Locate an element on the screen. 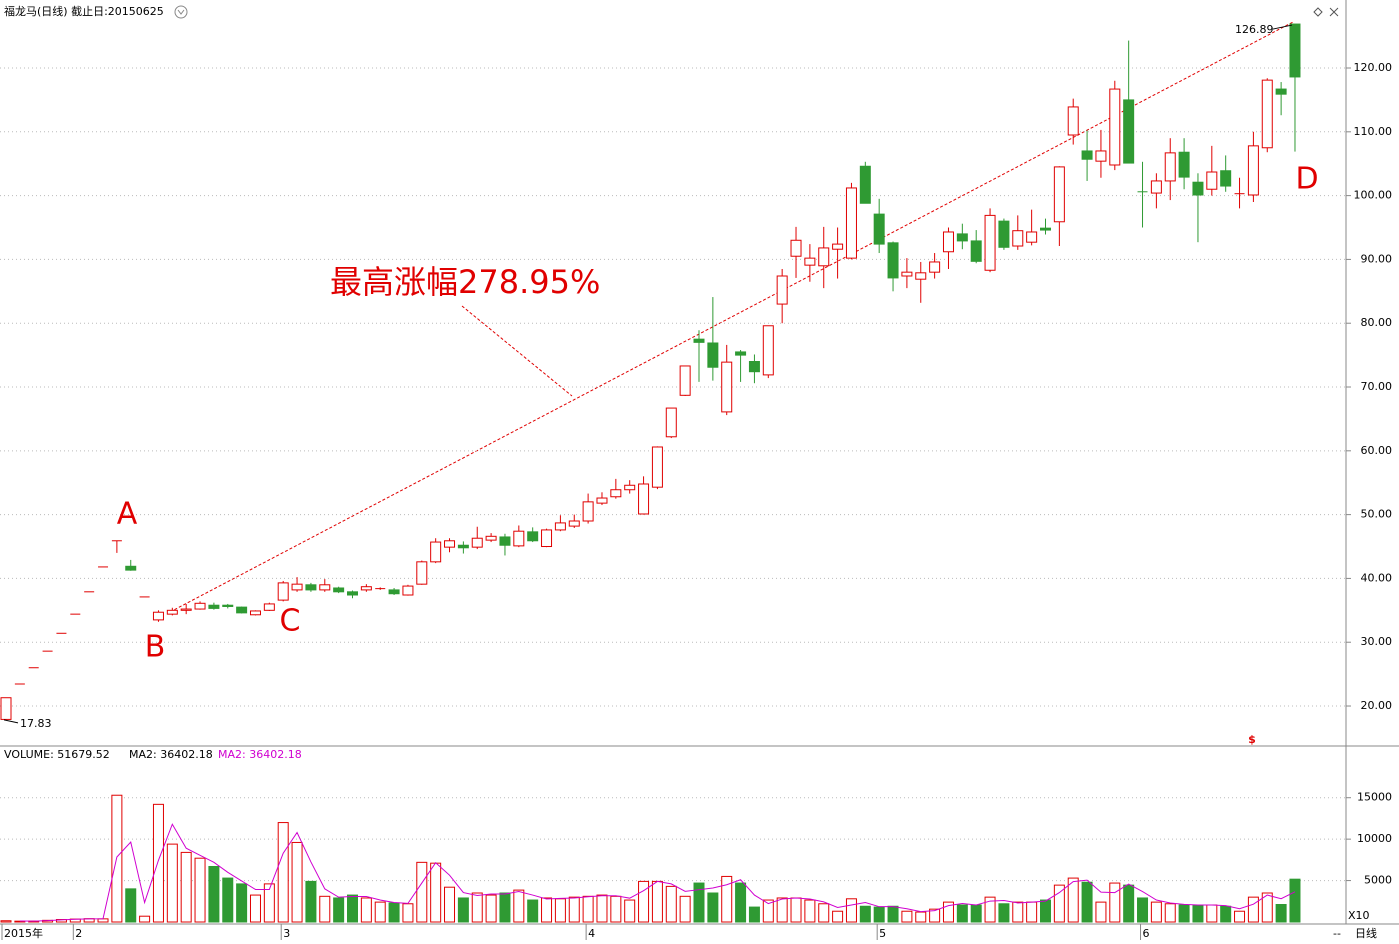 The height and width of the screenshot is (944, 1399). event-marker: $ is located at coordinates (1252, 739).